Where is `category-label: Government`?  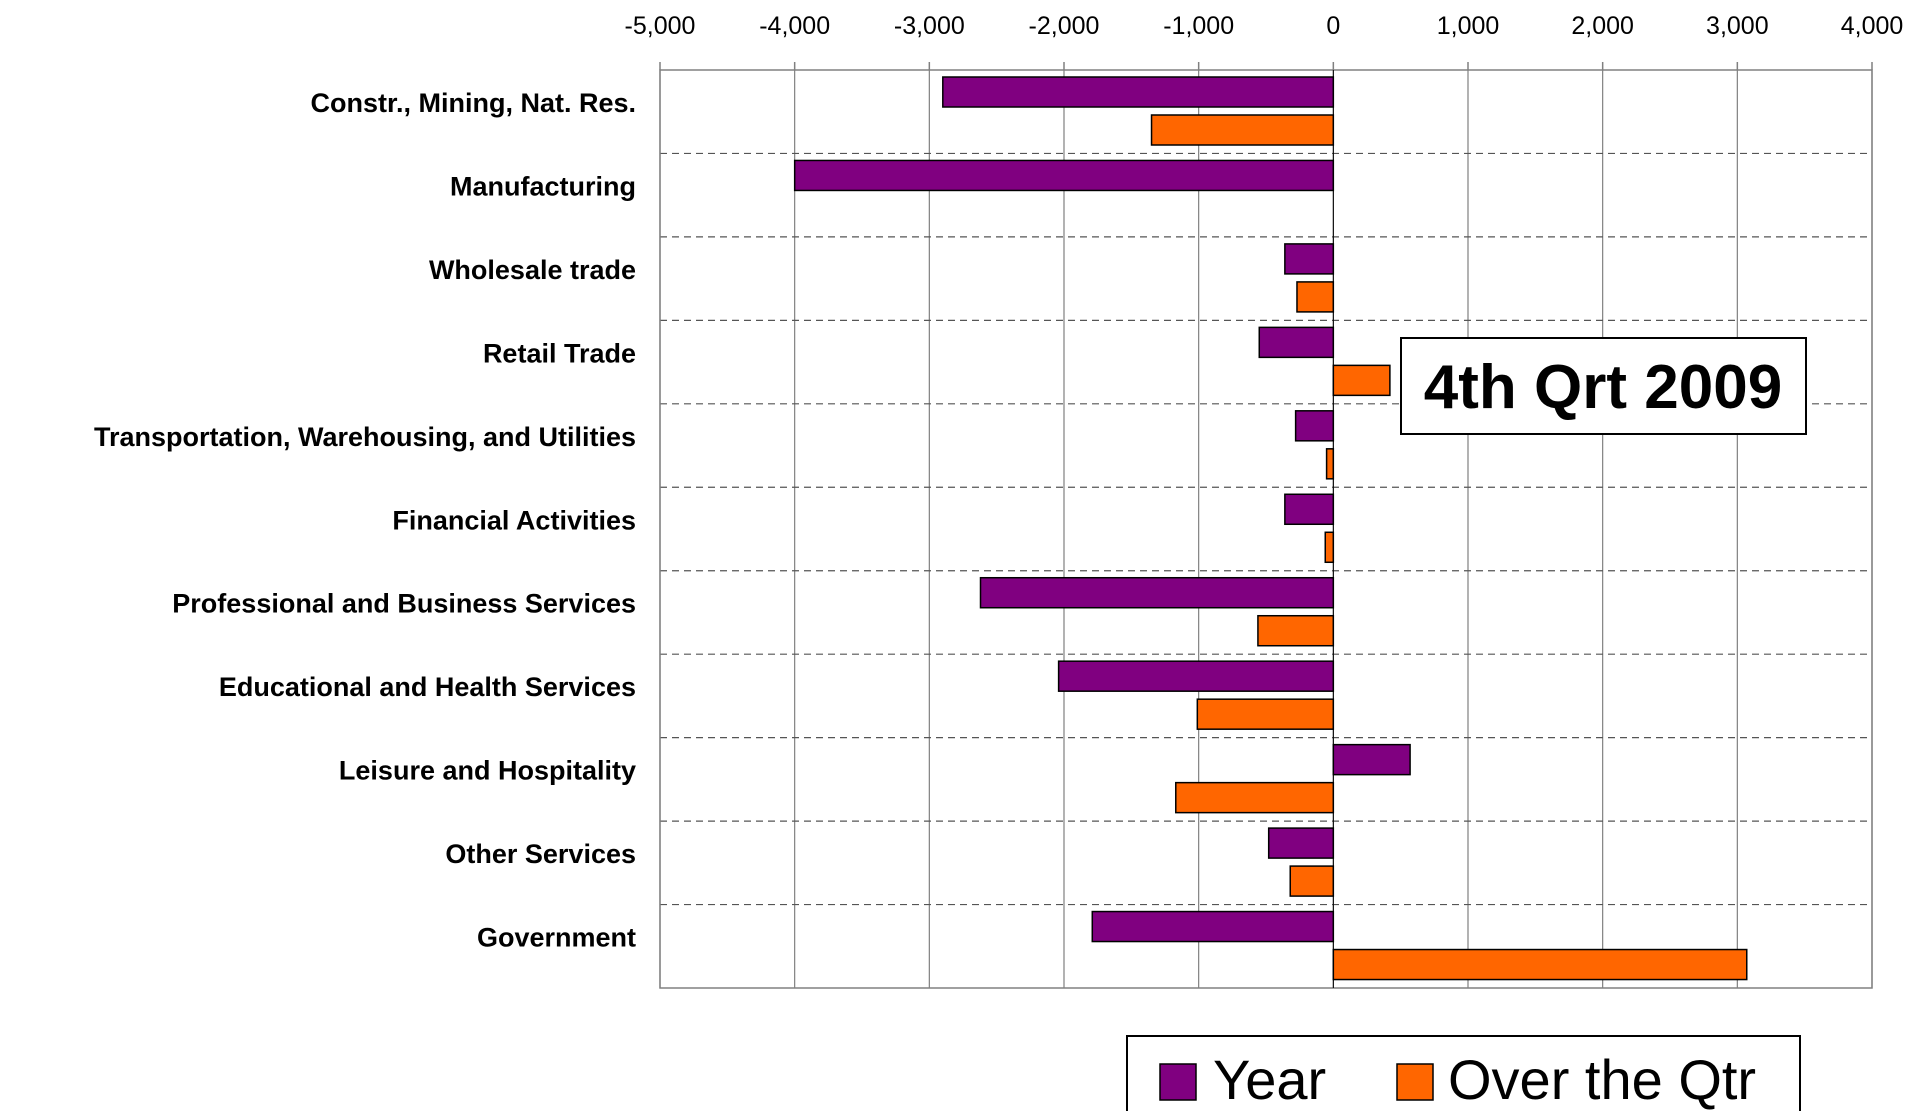
category-label: Government is located at coordinates (556, 938).